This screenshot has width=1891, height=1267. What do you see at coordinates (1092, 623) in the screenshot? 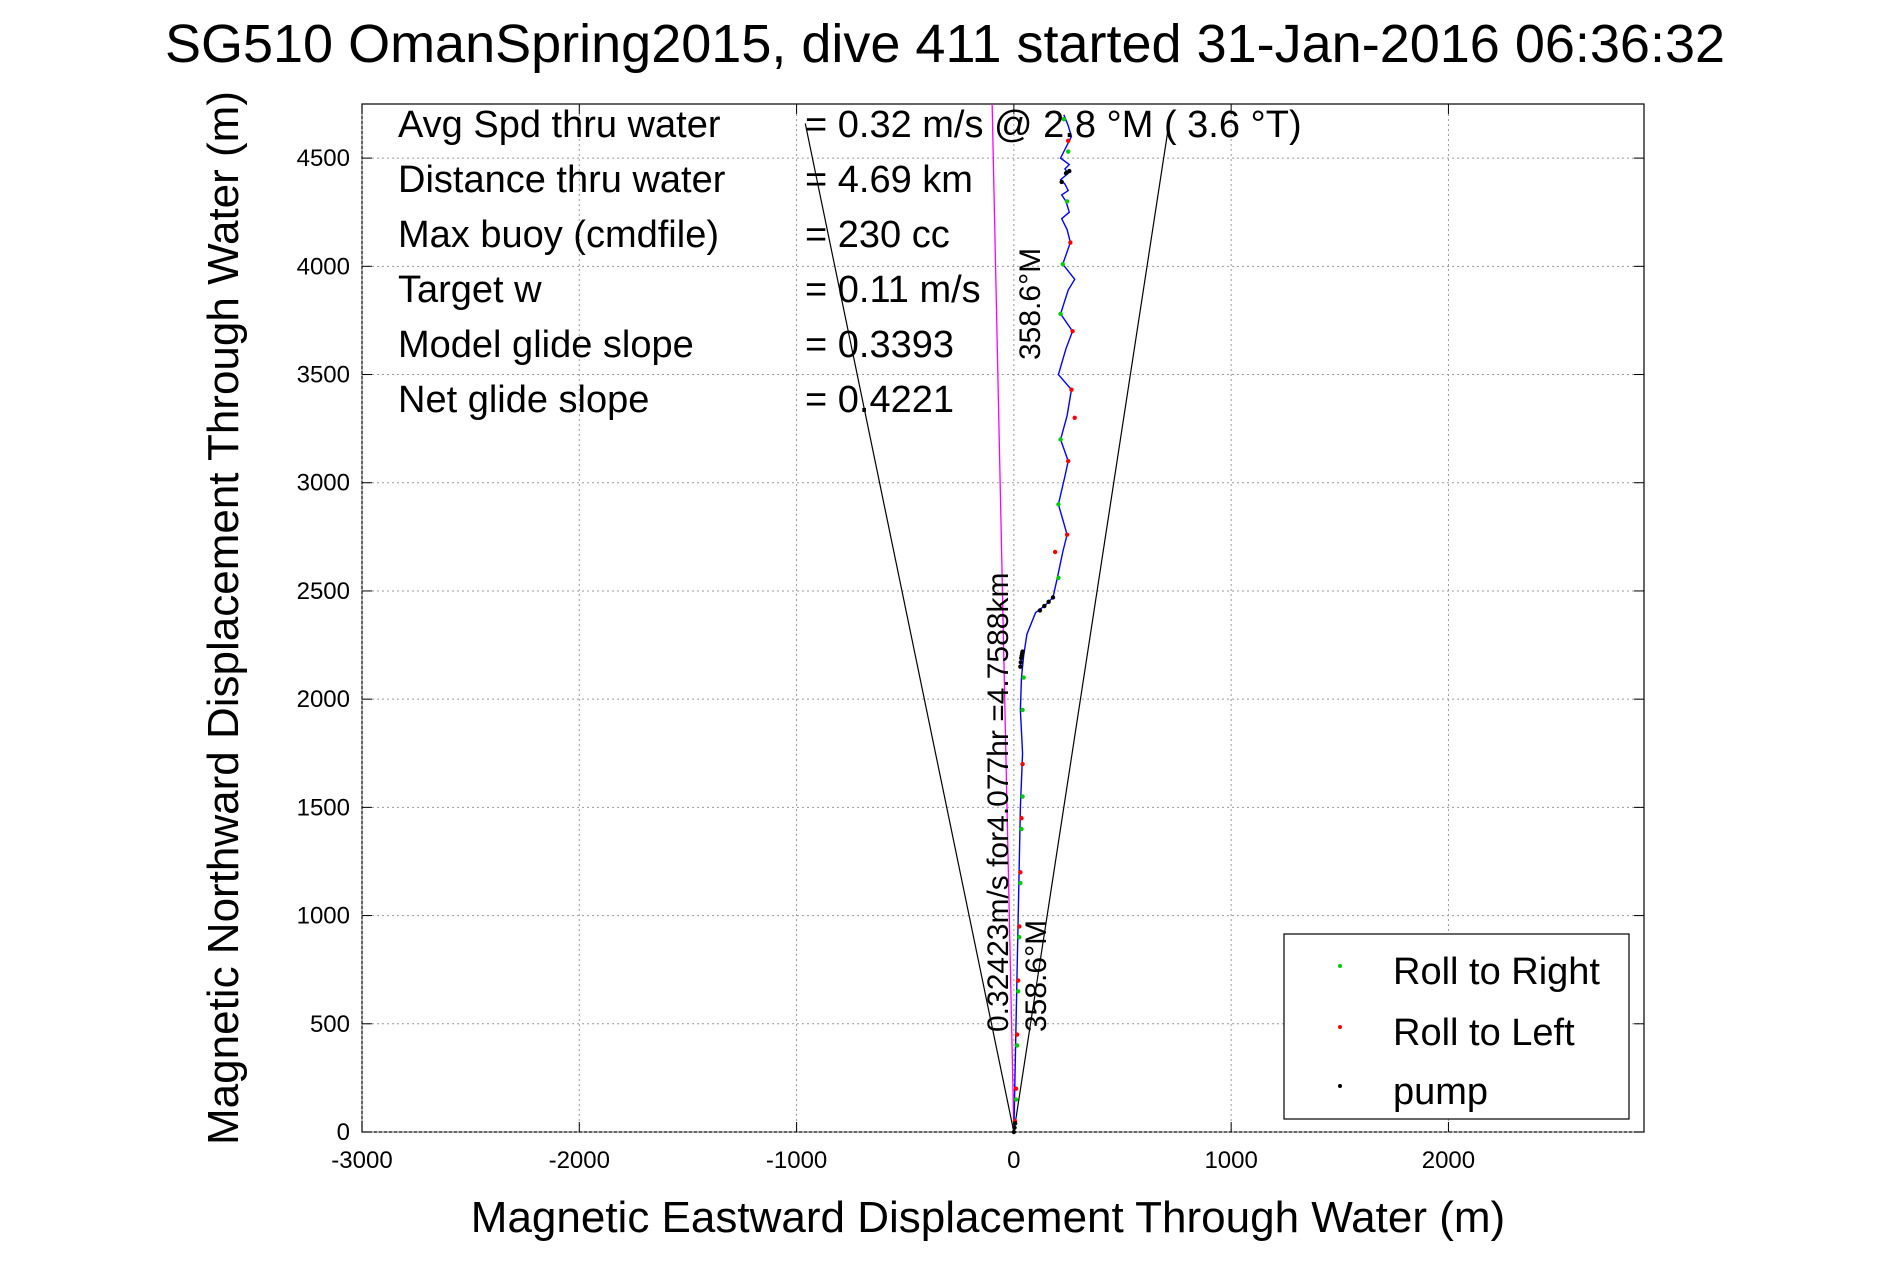
I see `cone-line-right` at bounding box center [1092, 623].